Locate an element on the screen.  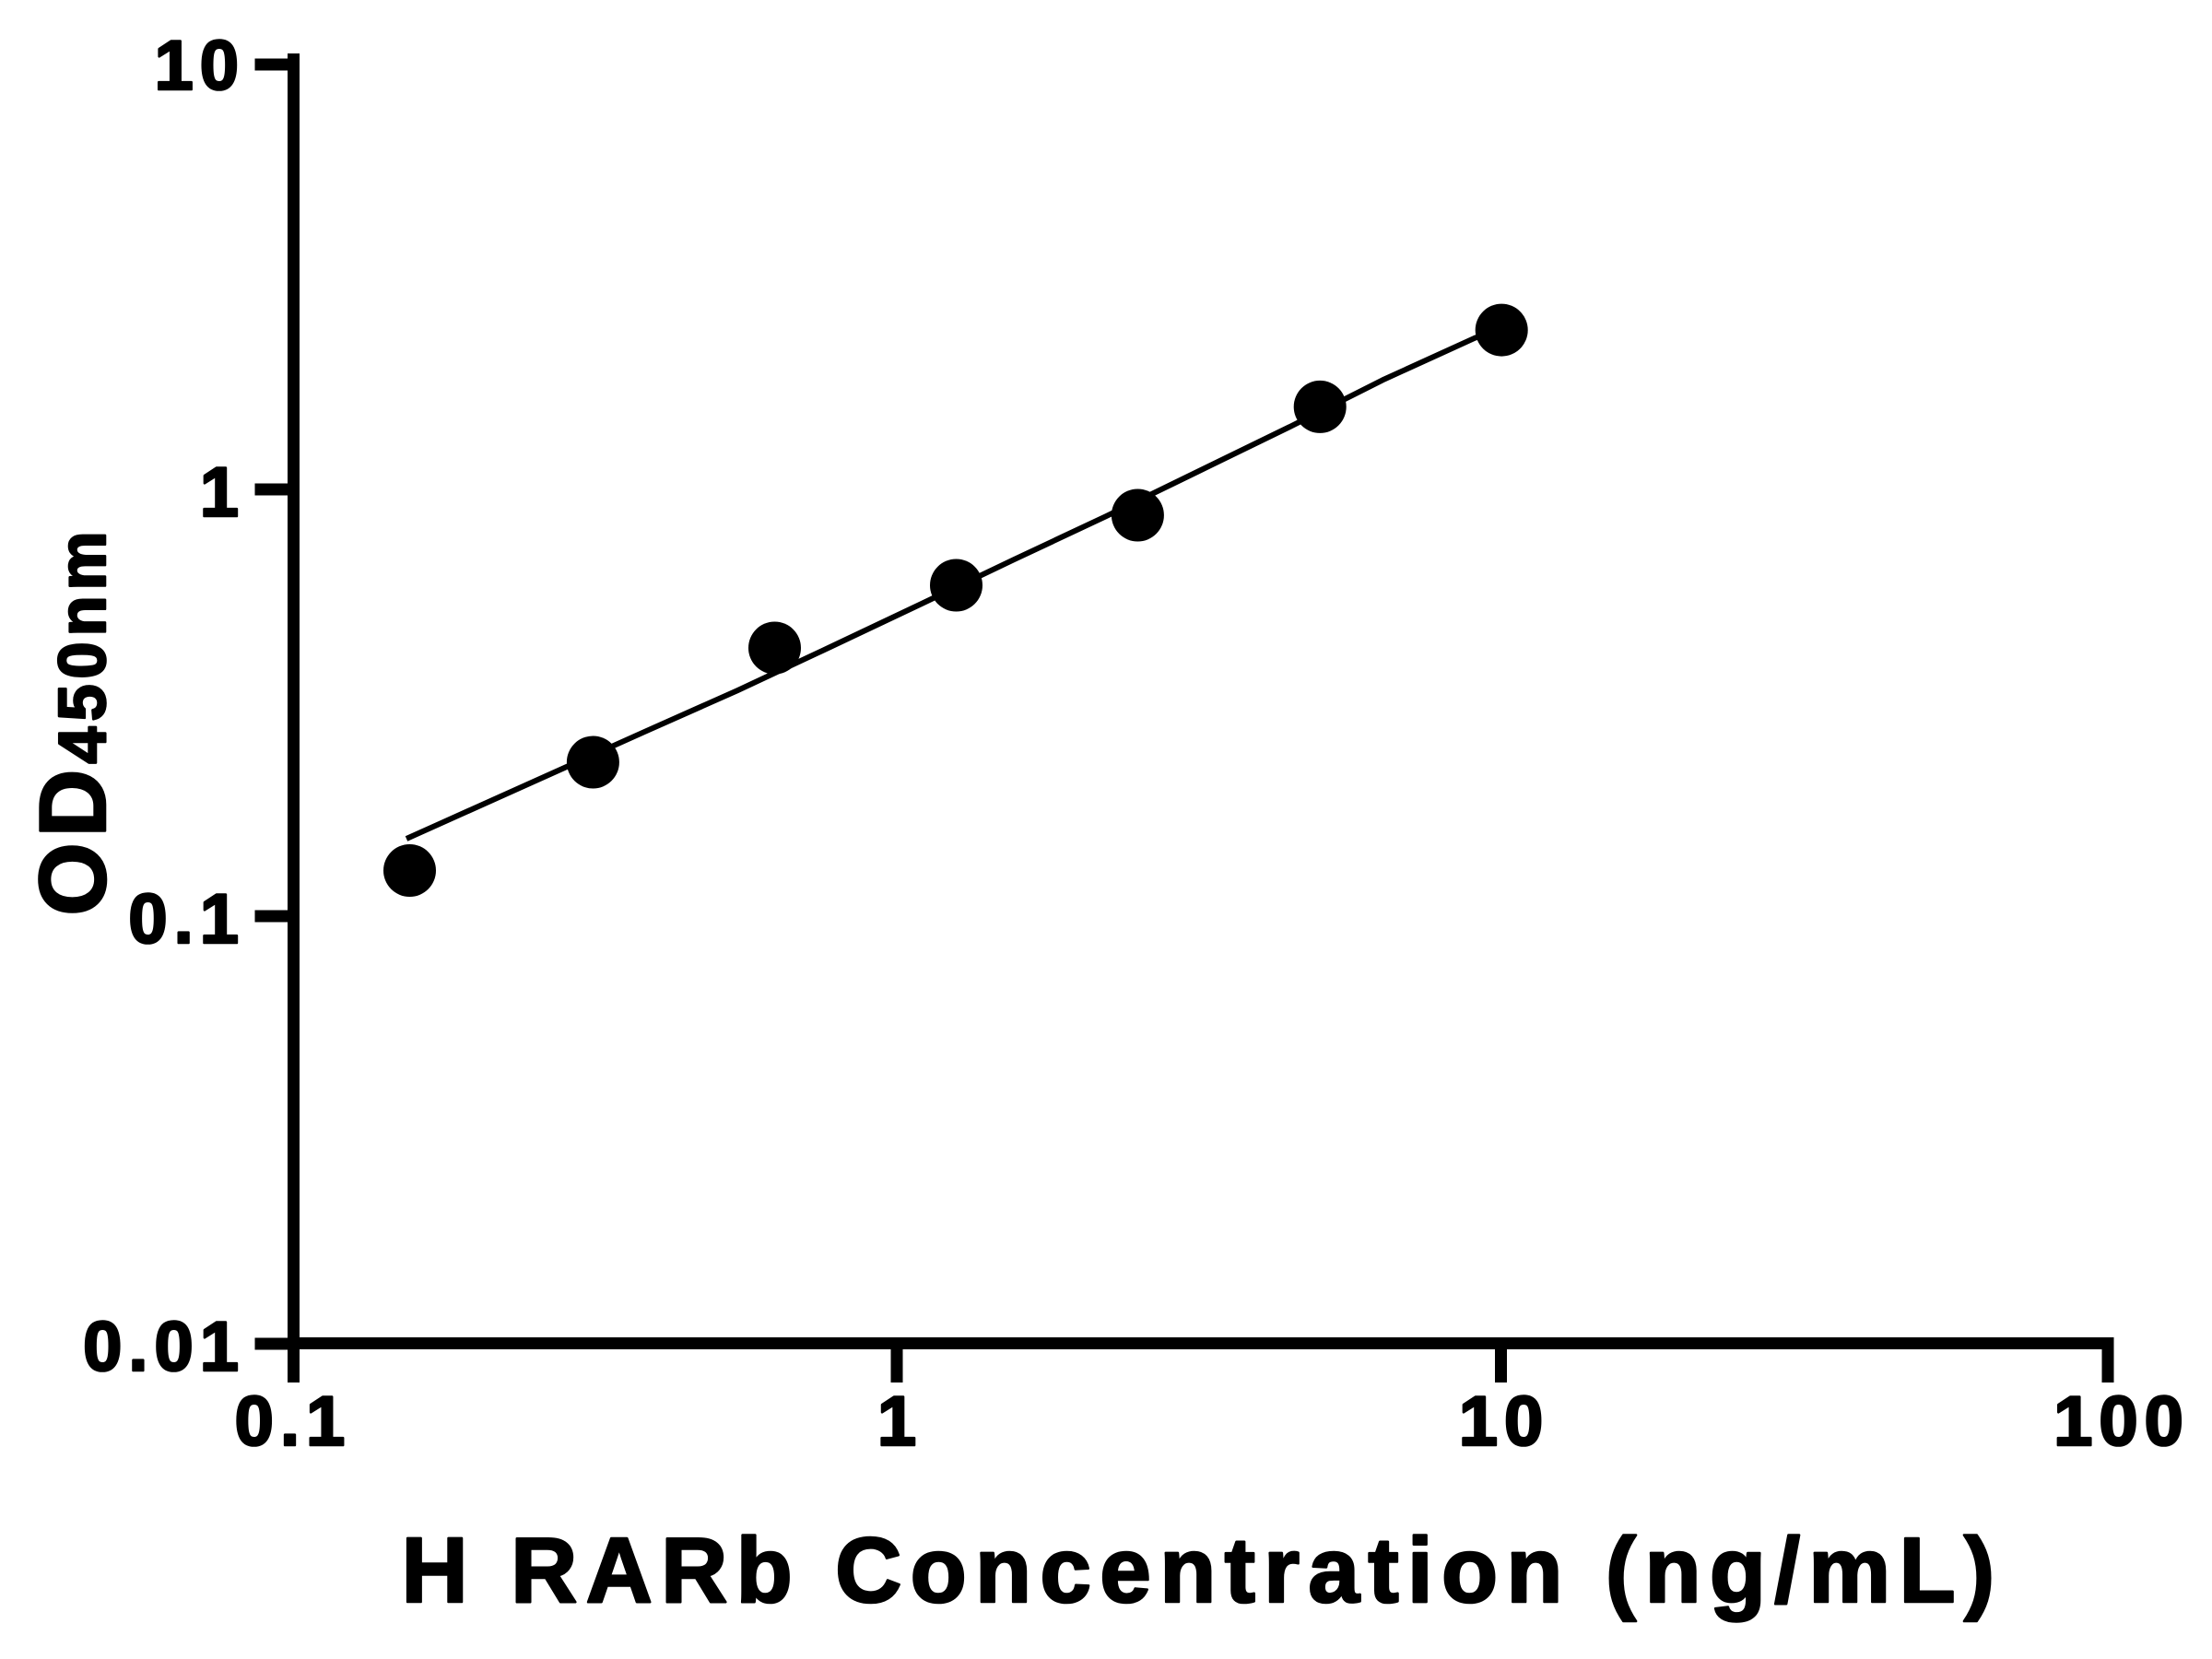
svg-text: H RARb Concentration (ng/mL) is located at coordinates (1202, 1570).